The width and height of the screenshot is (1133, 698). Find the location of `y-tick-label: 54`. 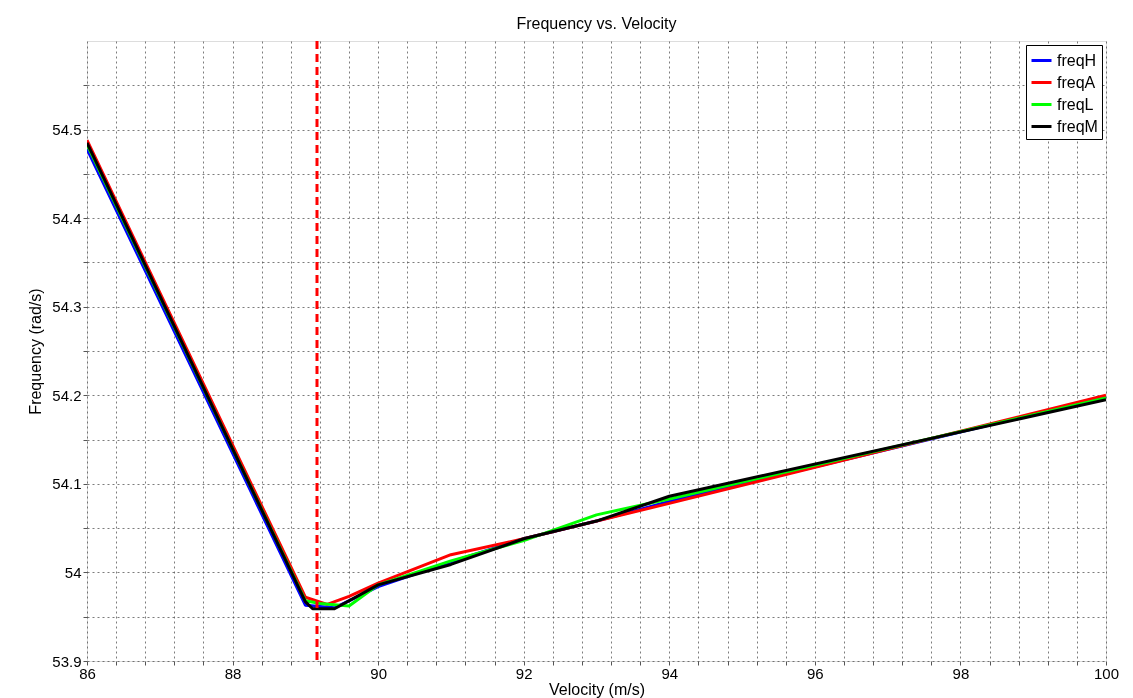

y-tick-label: 54 is located at coordinates (73, 572).